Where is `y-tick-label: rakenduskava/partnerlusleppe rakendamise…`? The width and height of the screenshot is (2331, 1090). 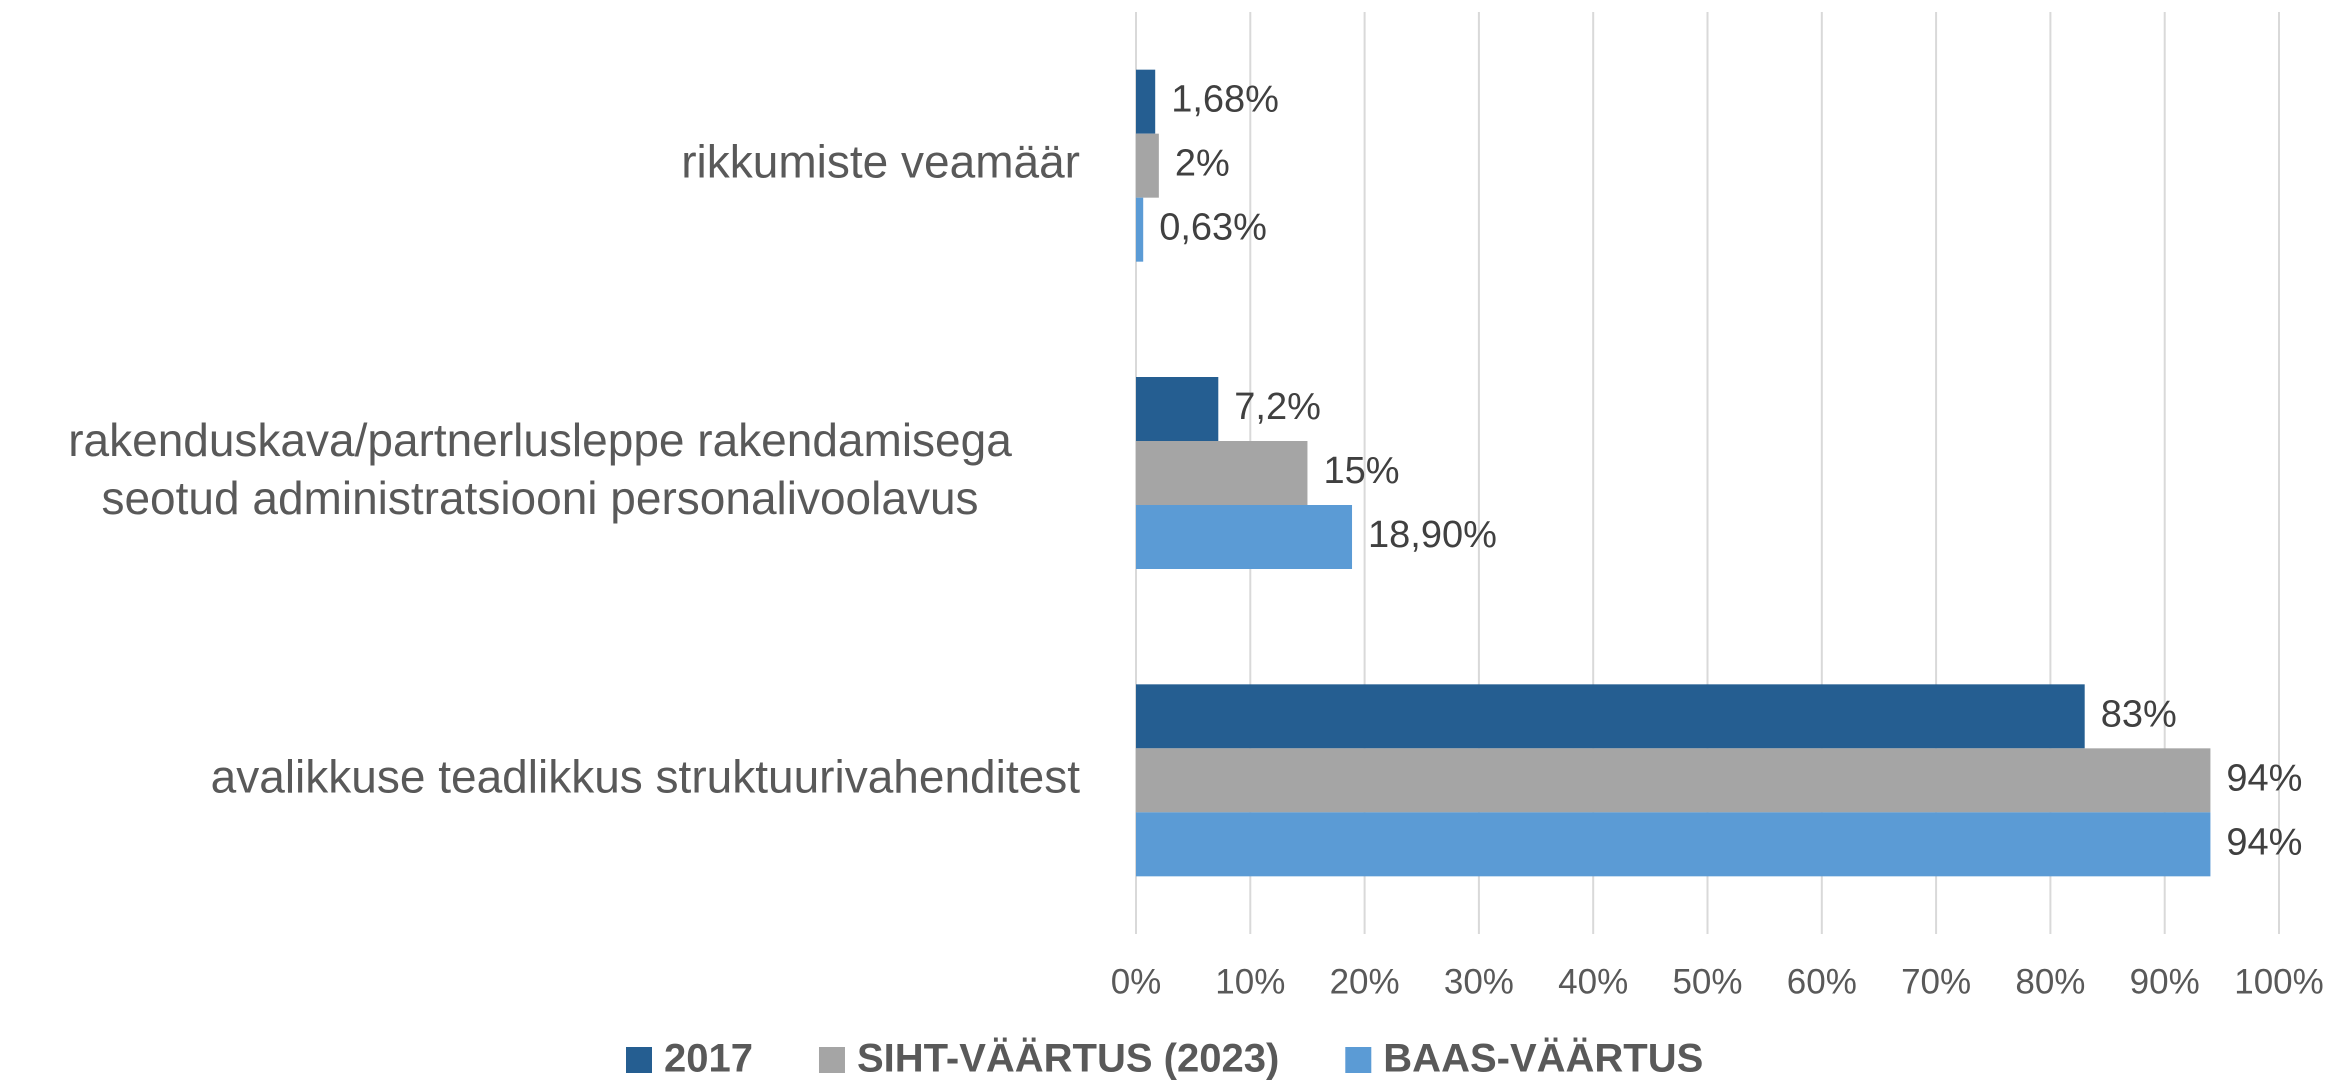
y-tick-label: rakenduskava/partnerlusleppe rakendamise… is located at coordinates (540, 469).